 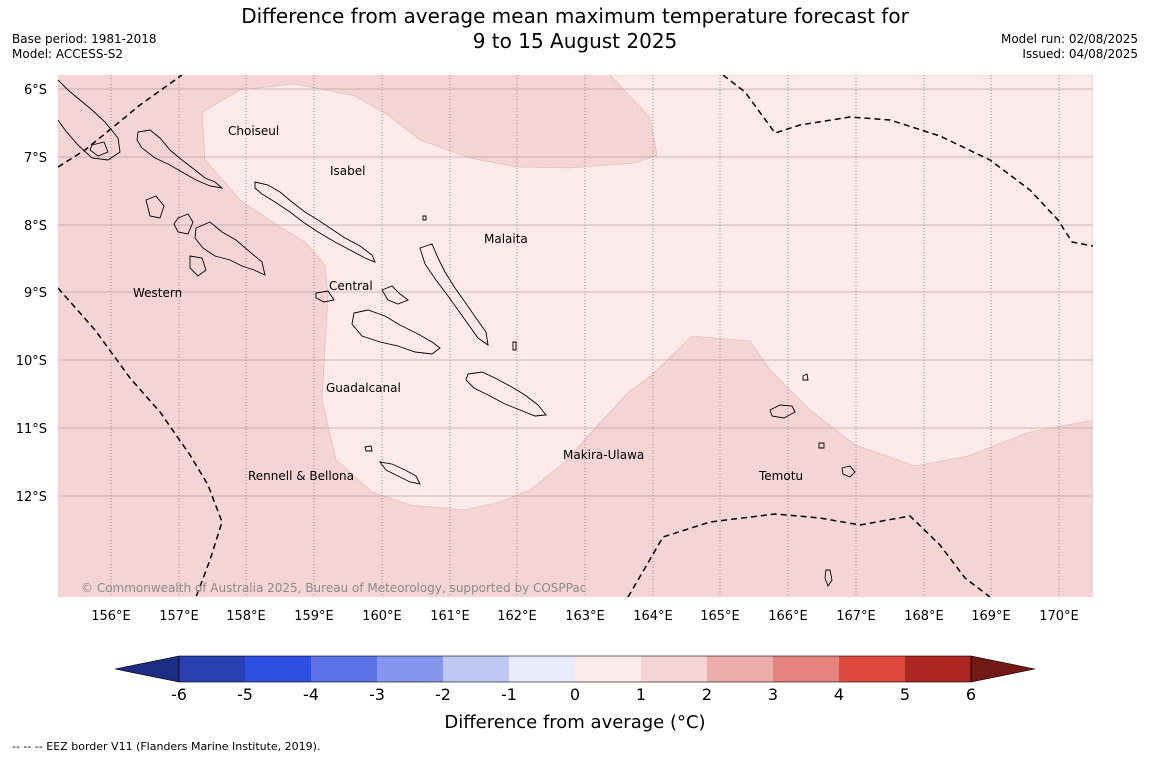 What do you see at coordinates (382, 616) in the screenshot?
I see `lon-label: 160°E` at bounding box center [382, 616].